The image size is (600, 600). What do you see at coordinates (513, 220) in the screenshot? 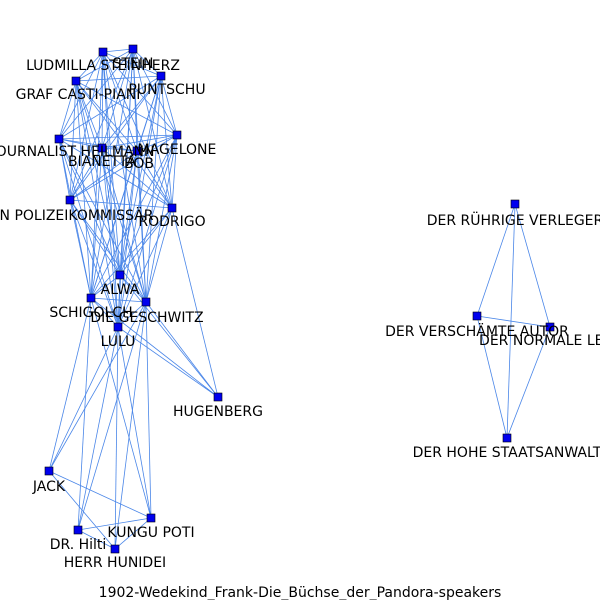
I see `node-label-verleger: DER RÜHRIGE VERLEGER` at bounding box center [513, 220].